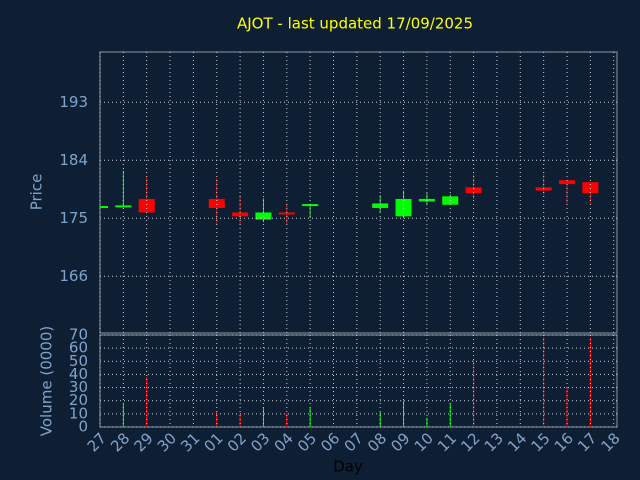  Describe the element at coordinates (260, 442) in the screenshot. I see `x-tick-label: 03` at that location.